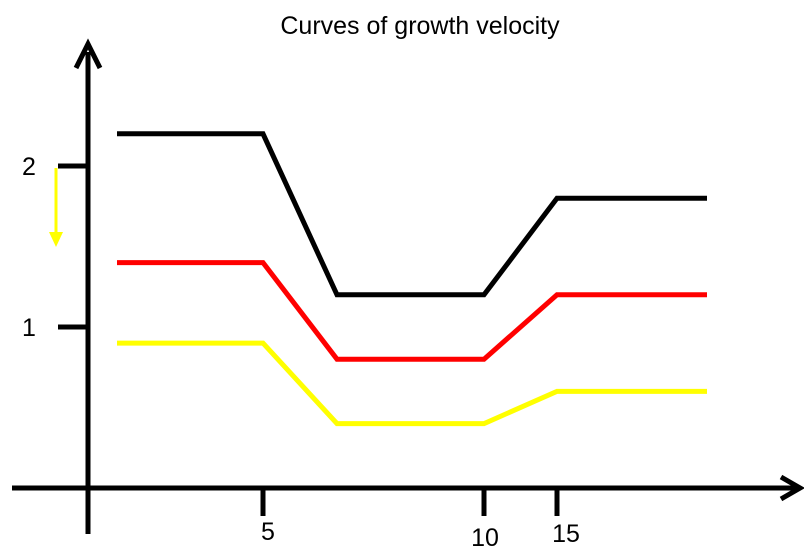 The height and width of the screenshot is (552, 804). I want to click on down-arrow-head, so click(56, 239).